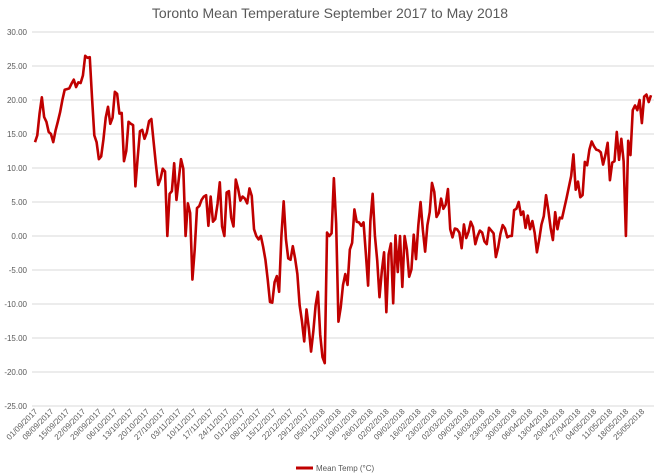 Image resolution: width=660 pixels, height=476 pixels. What do you see at coordinates (345, 468) in the screenshot?
I see `legend-label-mean-temp: Mean Temp (°C)` at bounding box center [345, 468].